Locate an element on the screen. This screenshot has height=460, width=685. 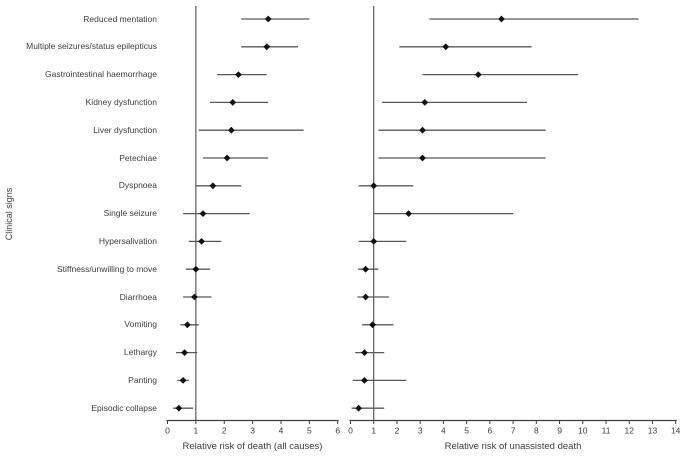
category-label: Episodic collapse is located at coordinates (124, 407).